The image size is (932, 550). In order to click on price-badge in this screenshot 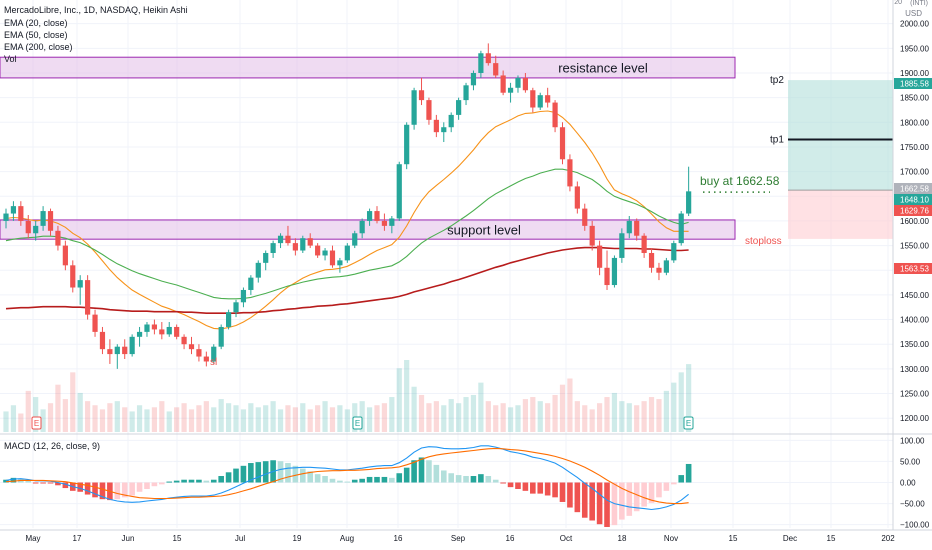, I will do `click(913, 83)`.